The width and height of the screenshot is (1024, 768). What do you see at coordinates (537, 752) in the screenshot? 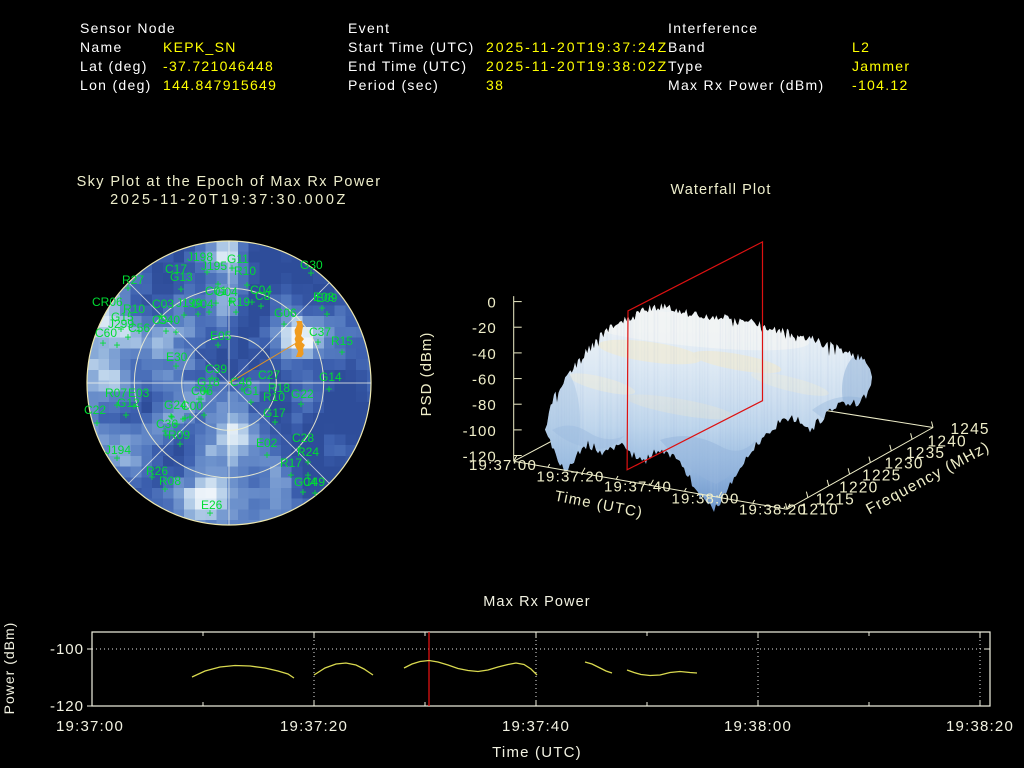
I see `svg-text: Time (UTC)` at bounding box center [537, 752].